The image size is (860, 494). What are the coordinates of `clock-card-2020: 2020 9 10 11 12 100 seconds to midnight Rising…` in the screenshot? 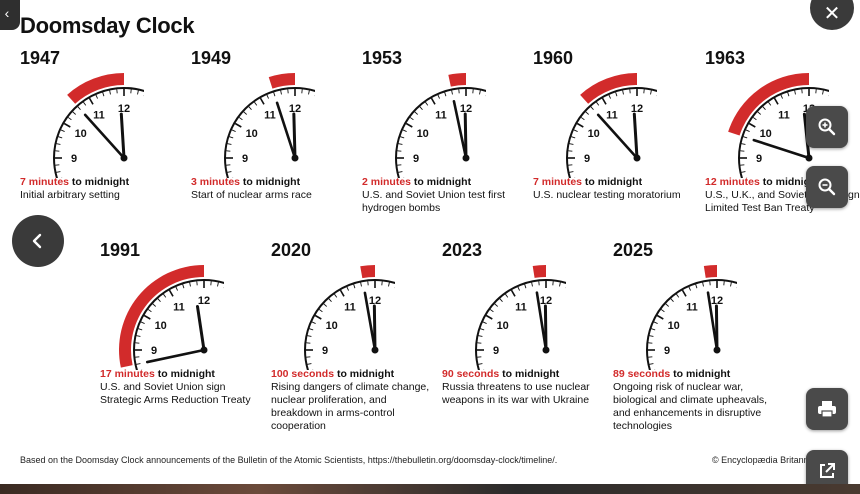 It's located at (356, 336).